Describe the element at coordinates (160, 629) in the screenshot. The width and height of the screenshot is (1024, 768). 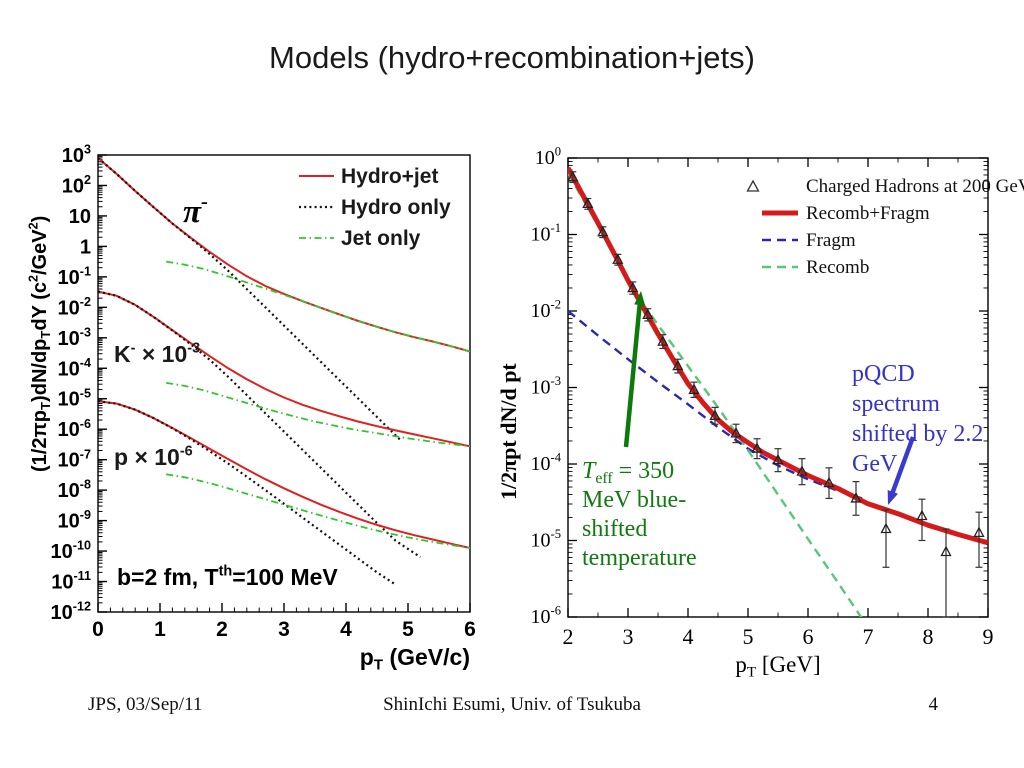
I see `x-tick-label: 1` at that location.